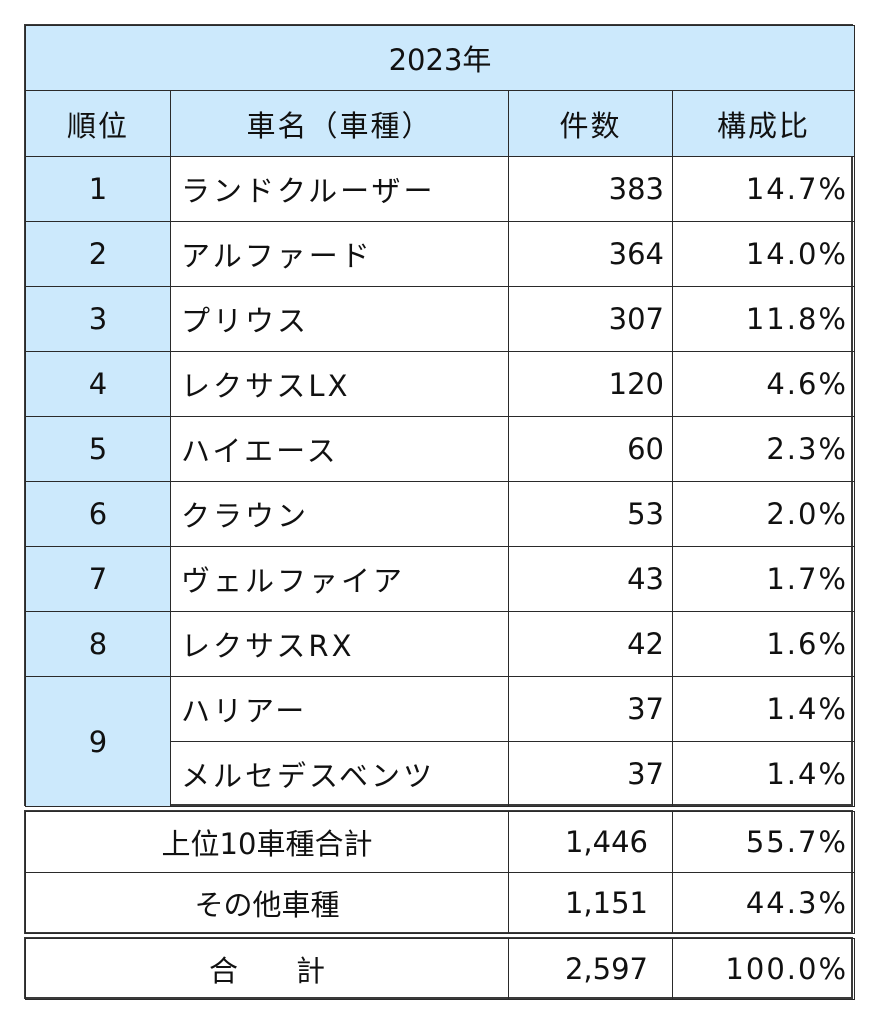 Image resolution: width=878 pixels, height=1024 pixels. I want to click on table-row: 1 ランドクルーザー 383 14.7%, so click(440, 189).